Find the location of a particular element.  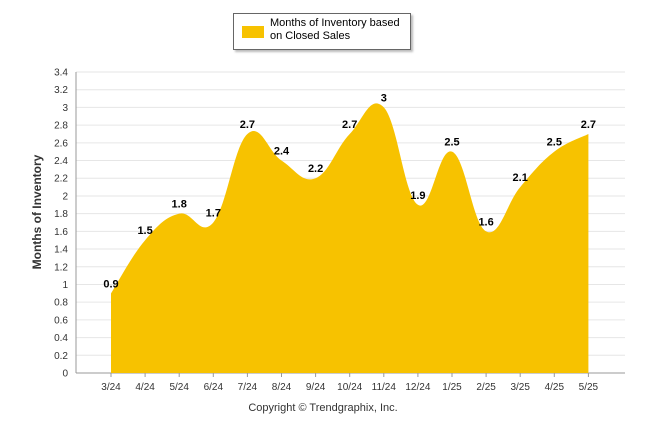

y-tick-label: 0.8 is located at coordinates (61, 303).